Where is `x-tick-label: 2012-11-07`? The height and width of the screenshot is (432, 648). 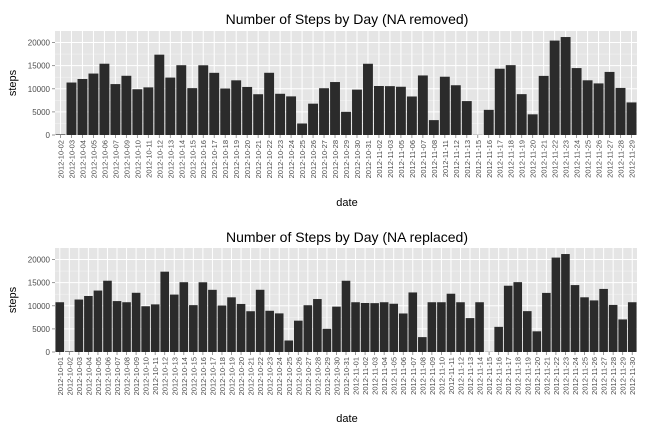 x-tick-label: 2012-11-07 is located at coordinates (423, 159).